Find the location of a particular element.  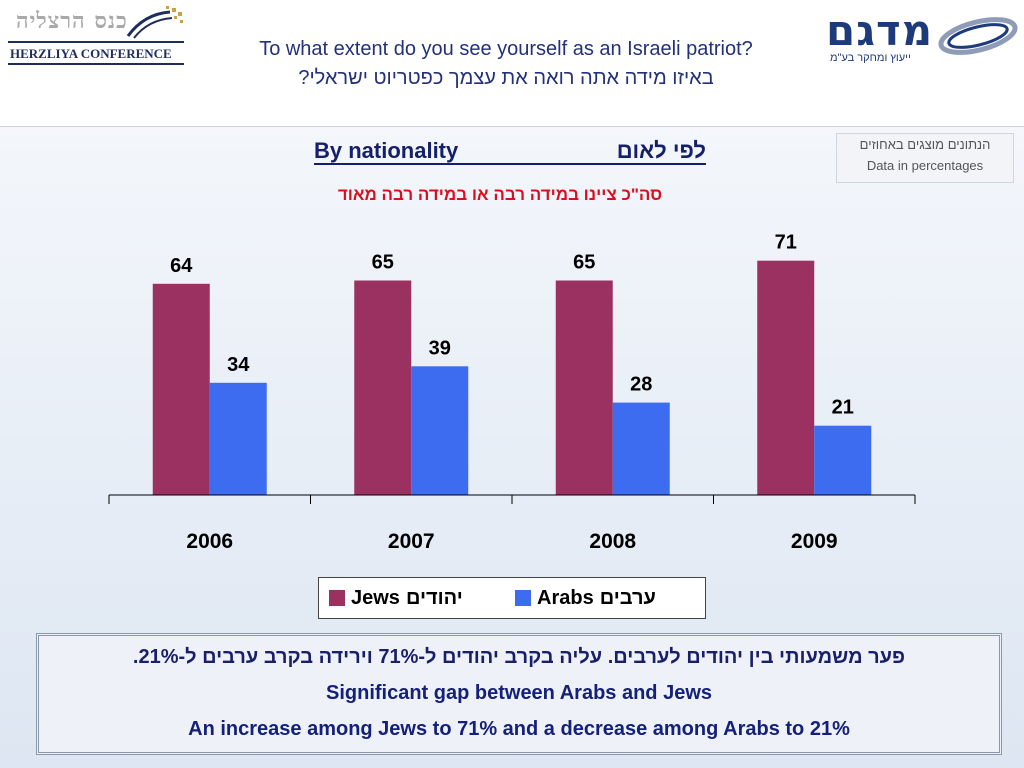

subtitle: By nationality לפי לאום is located at coordinates (510, 152).